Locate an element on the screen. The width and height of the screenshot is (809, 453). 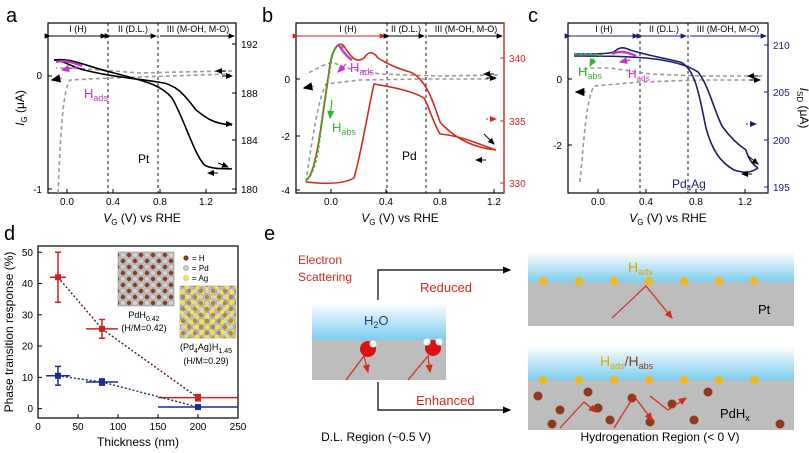
lattice-label: (Pd4Ag)H1.45 is located at coordinates (206, 348).